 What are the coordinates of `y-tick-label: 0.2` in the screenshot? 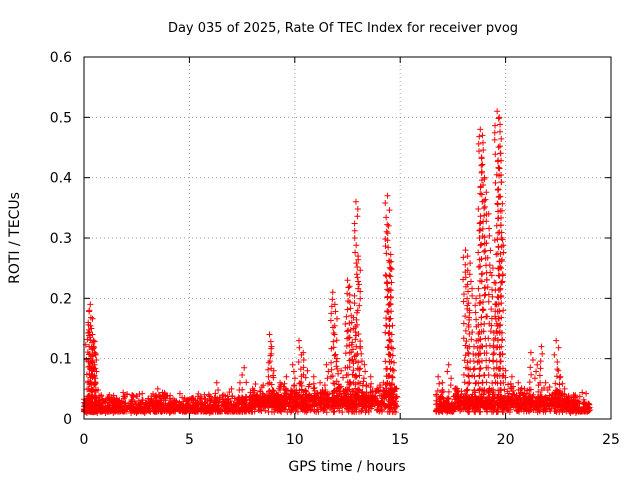 It's located at (61, 299).